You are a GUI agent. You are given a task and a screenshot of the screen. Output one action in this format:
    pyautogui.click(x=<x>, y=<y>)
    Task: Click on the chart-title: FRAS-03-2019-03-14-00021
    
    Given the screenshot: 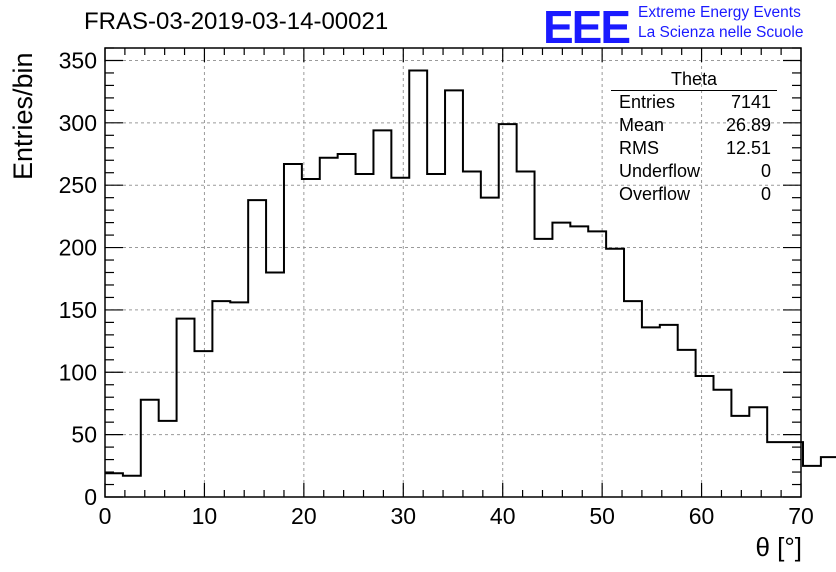 What is the action you would take?
    pyautogui.click(x=236, y=21)
    